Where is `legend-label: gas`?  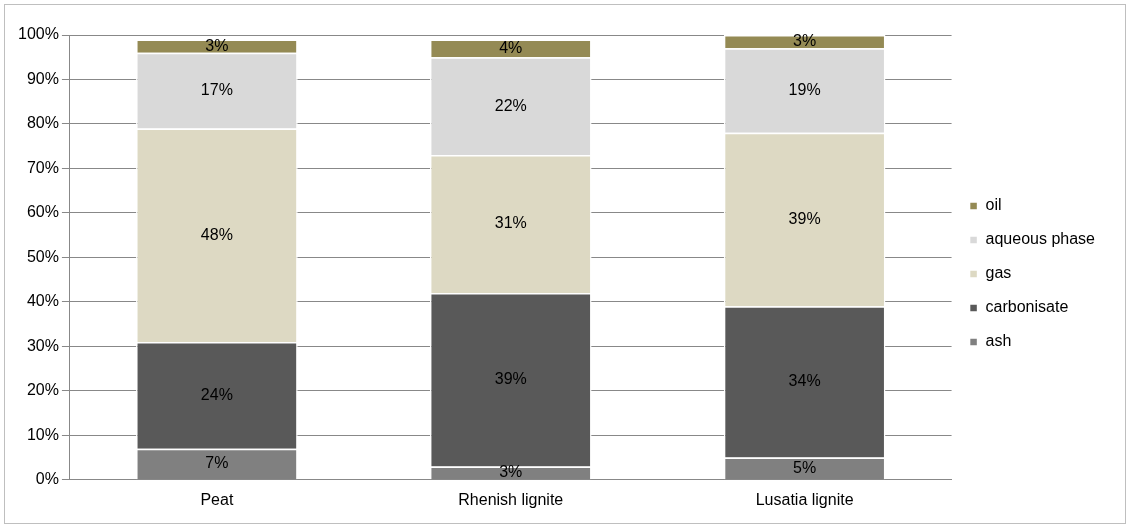
legend-label: gas is located at coordinates (998, 273).